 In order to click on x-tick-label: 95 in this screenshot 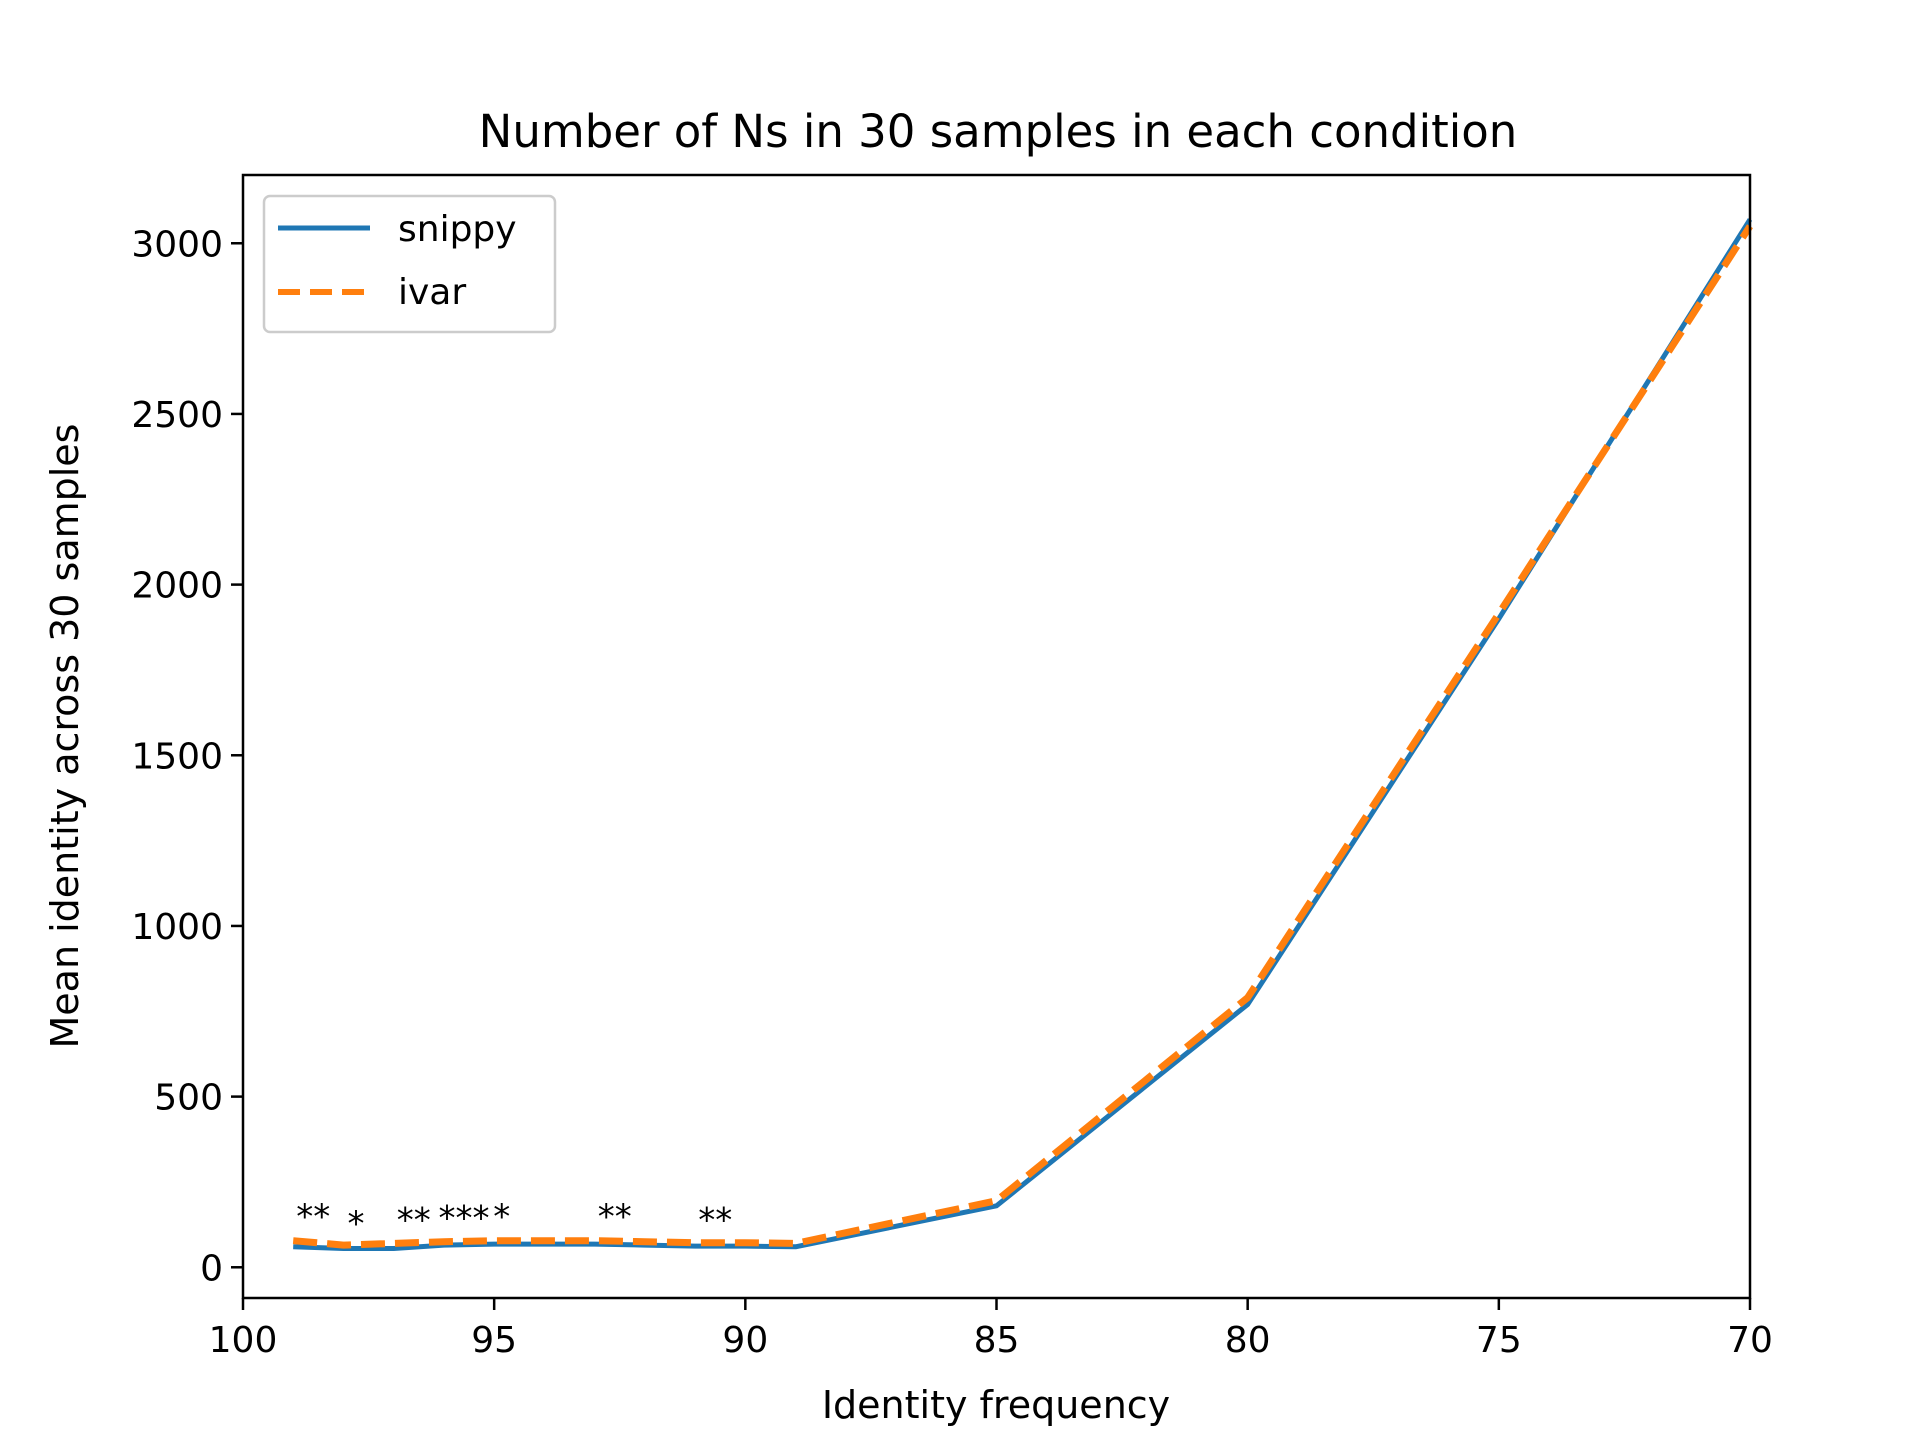, I will do `click(494, 1340)`.